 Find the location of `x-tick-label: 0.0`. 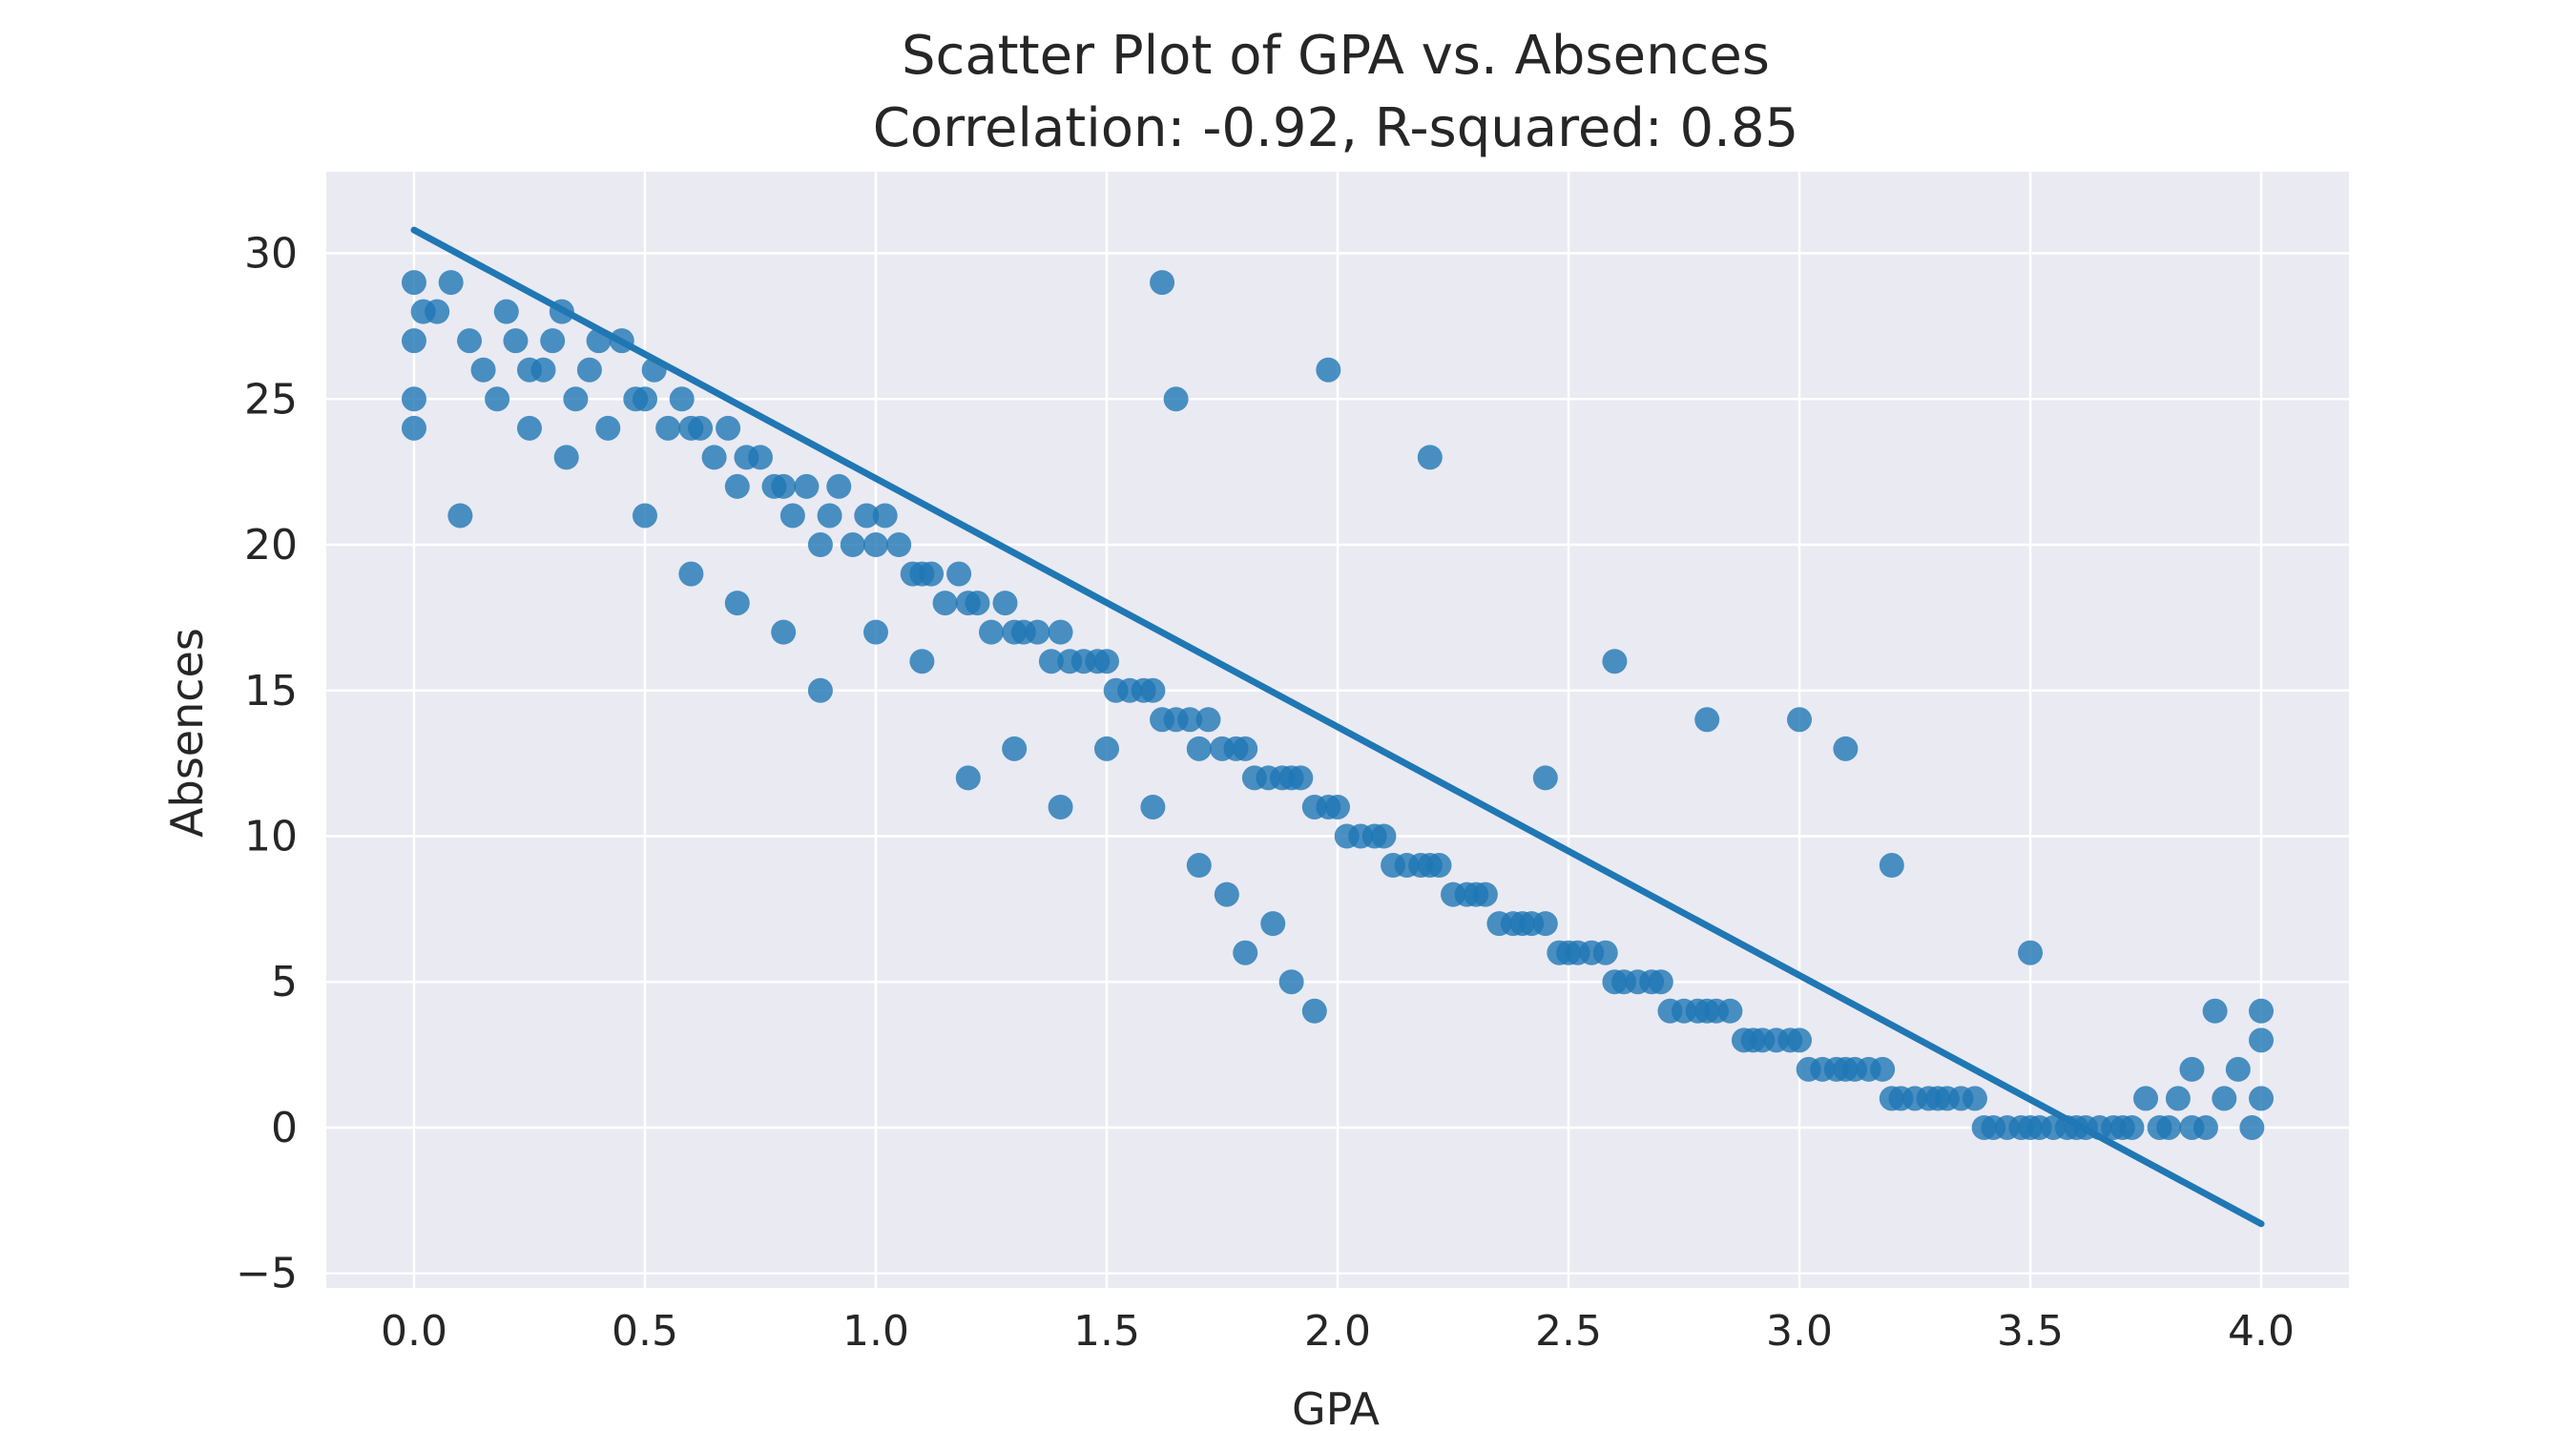

x-tick-label: 0.0 is located at coordinates (414, 1331).